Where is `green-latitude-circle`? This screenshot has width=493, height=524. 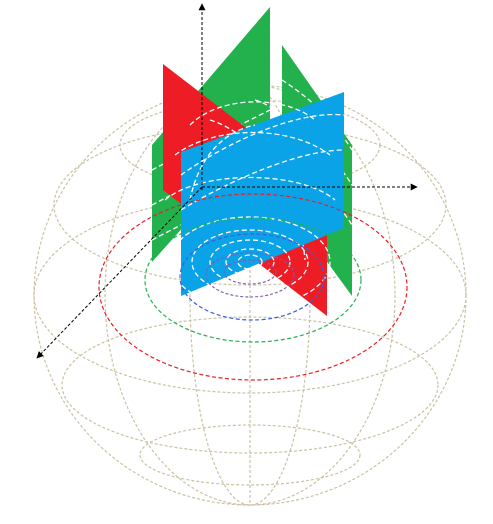
green-latitude-circle is located at coordinates (253, 280).